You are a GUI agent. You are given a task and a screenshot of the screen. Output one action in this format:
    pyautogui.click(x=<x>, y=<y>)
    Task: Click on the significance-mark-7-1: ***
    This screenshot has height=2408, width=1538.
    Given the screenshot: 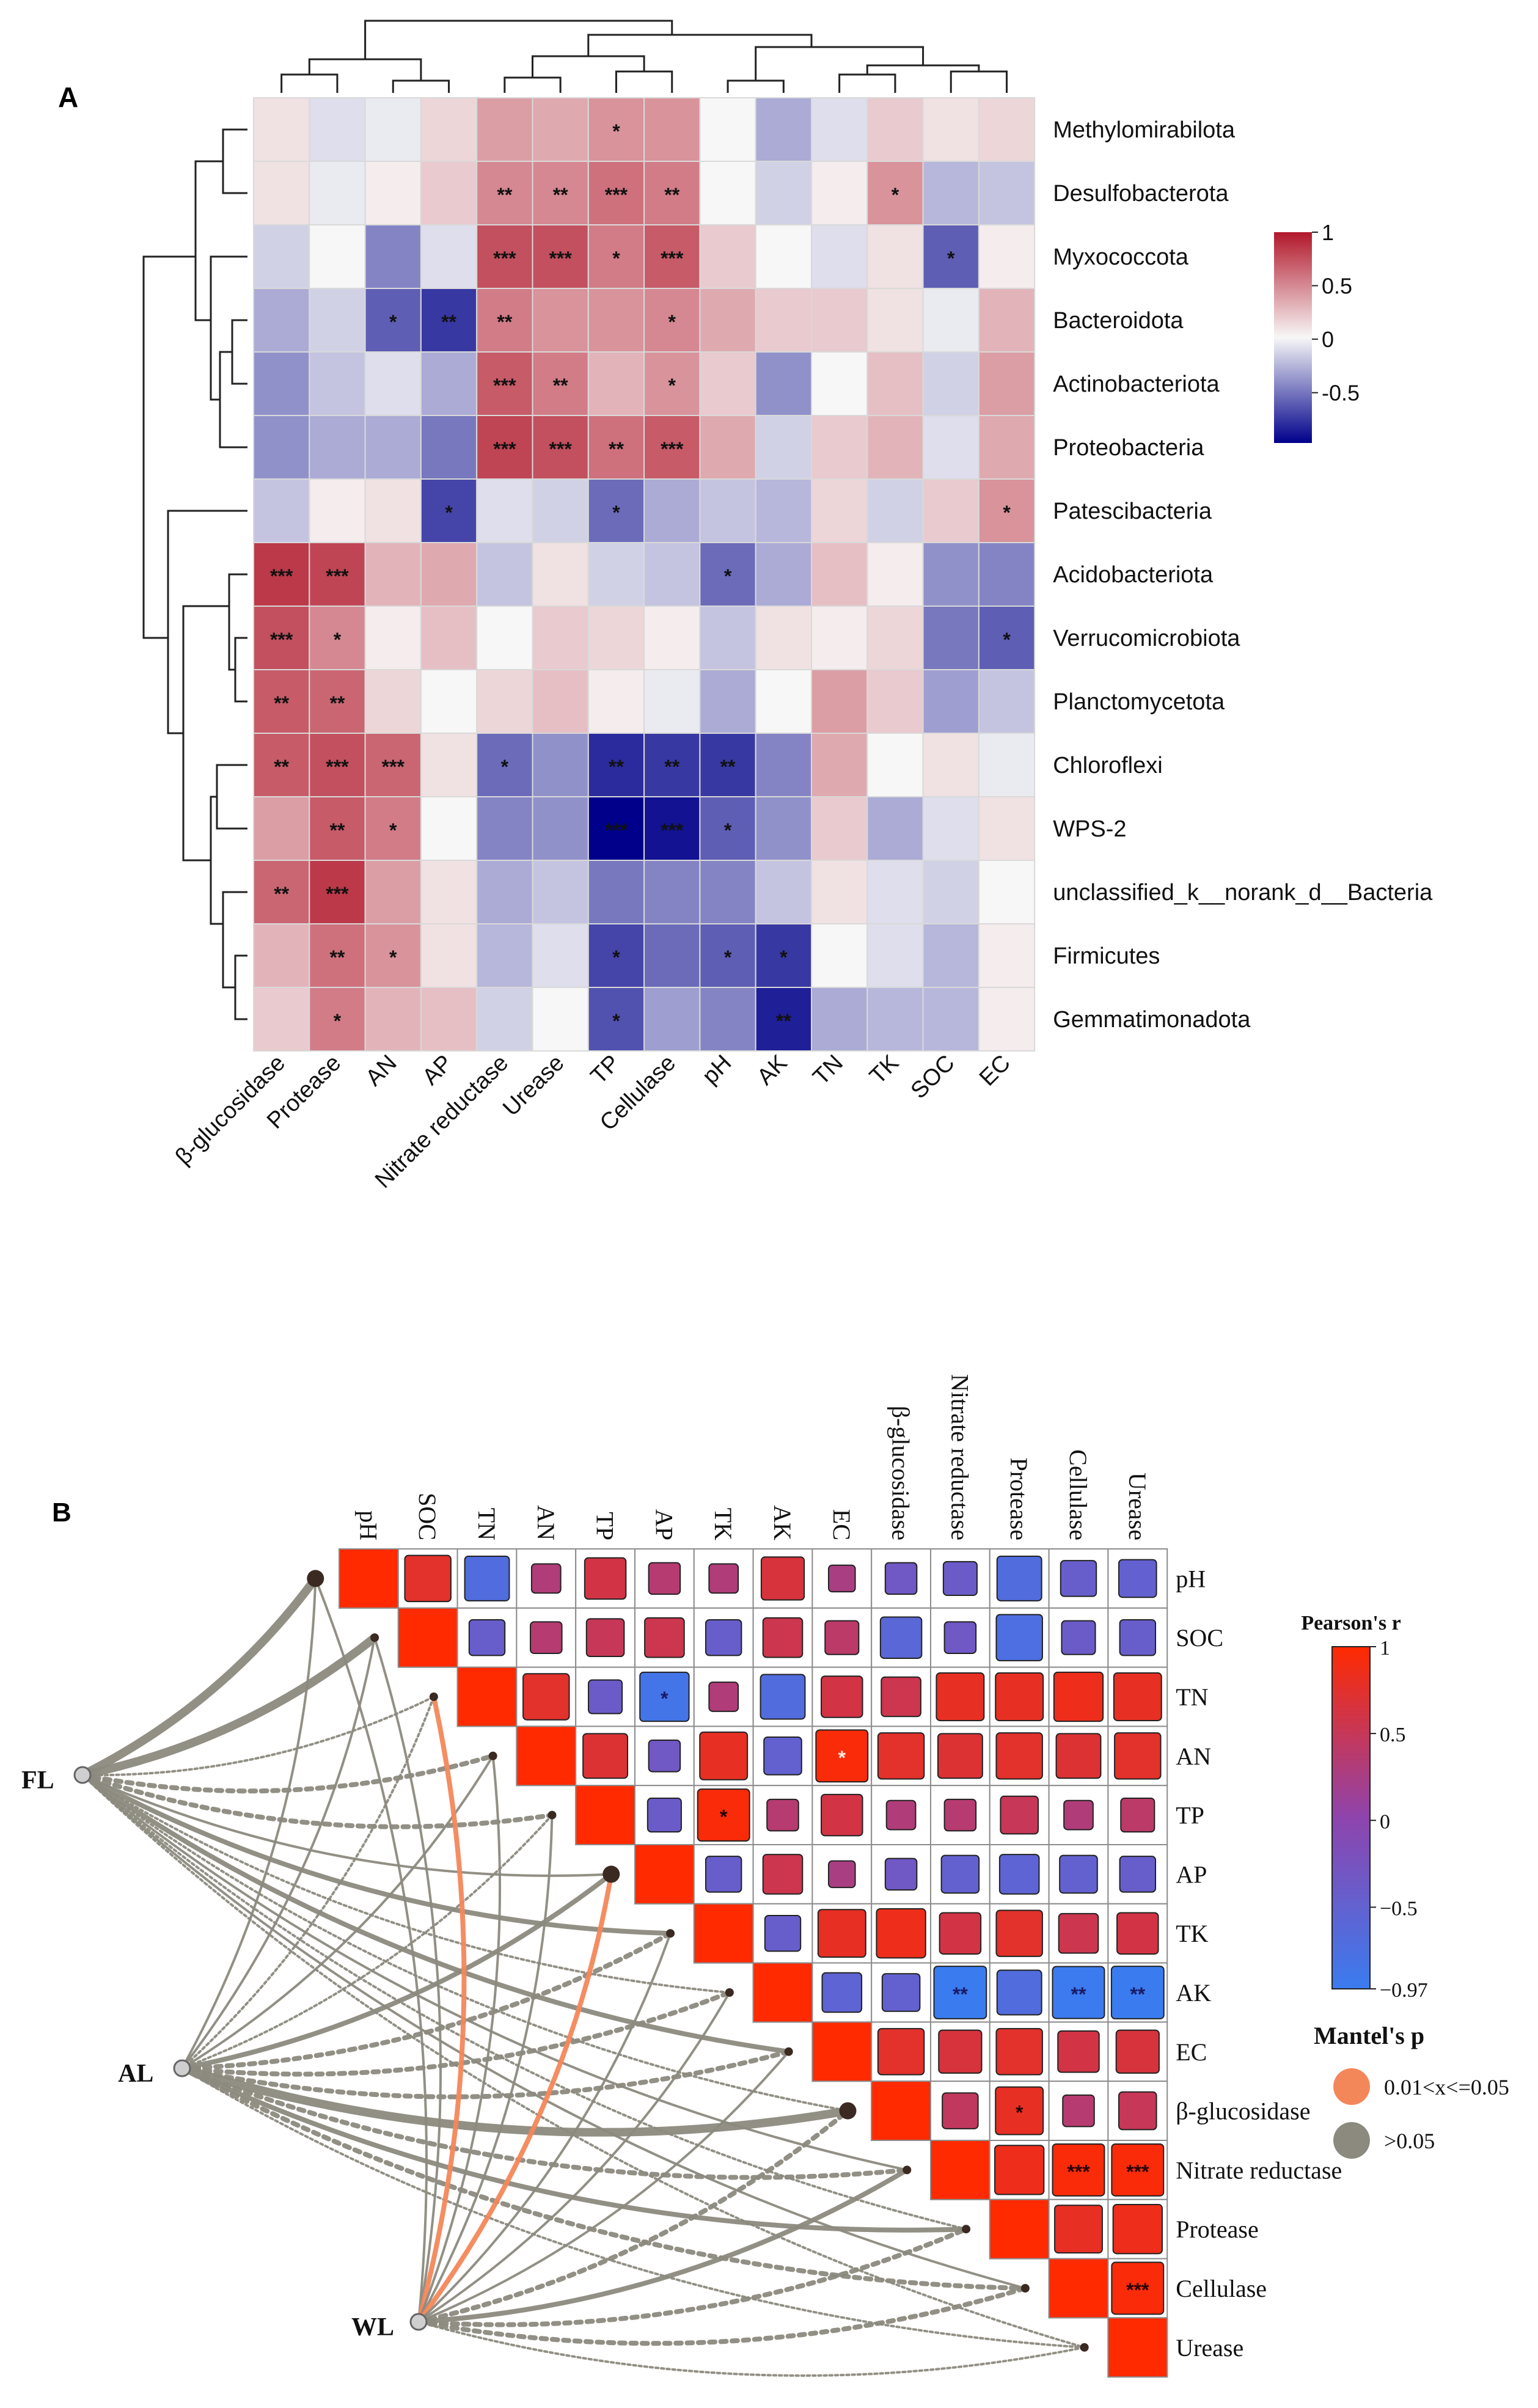 What is the action you would take?
    pyautogui.click(x=337, y=576)
    